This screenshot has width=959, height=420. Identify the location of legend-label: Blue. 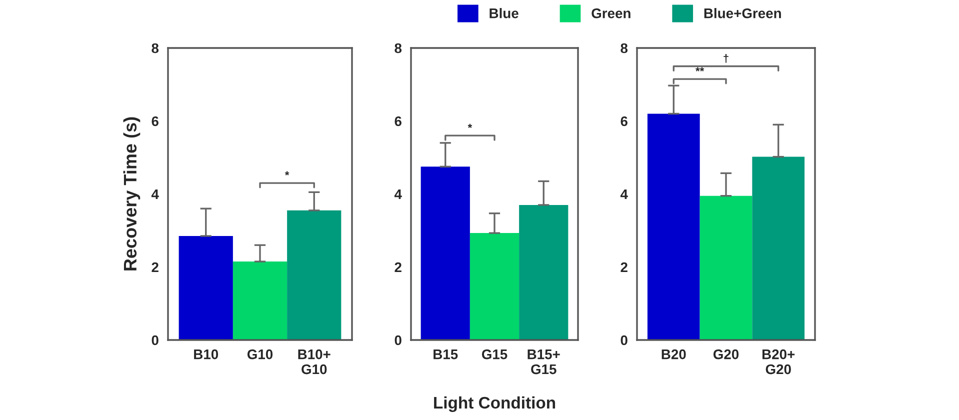
(504, 13).